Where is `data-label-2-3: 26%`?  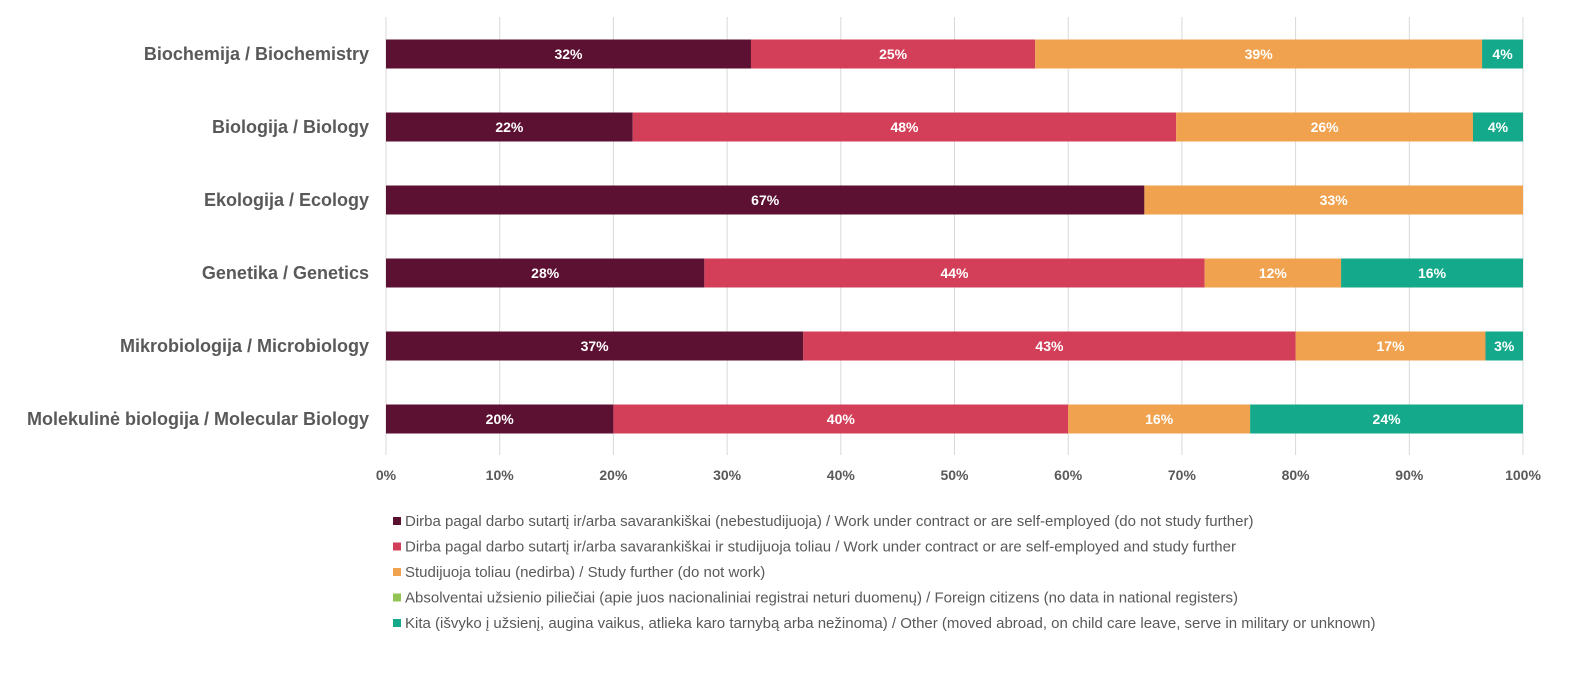
data-label-2-3: 26% is located at coordinates (1325, 127).